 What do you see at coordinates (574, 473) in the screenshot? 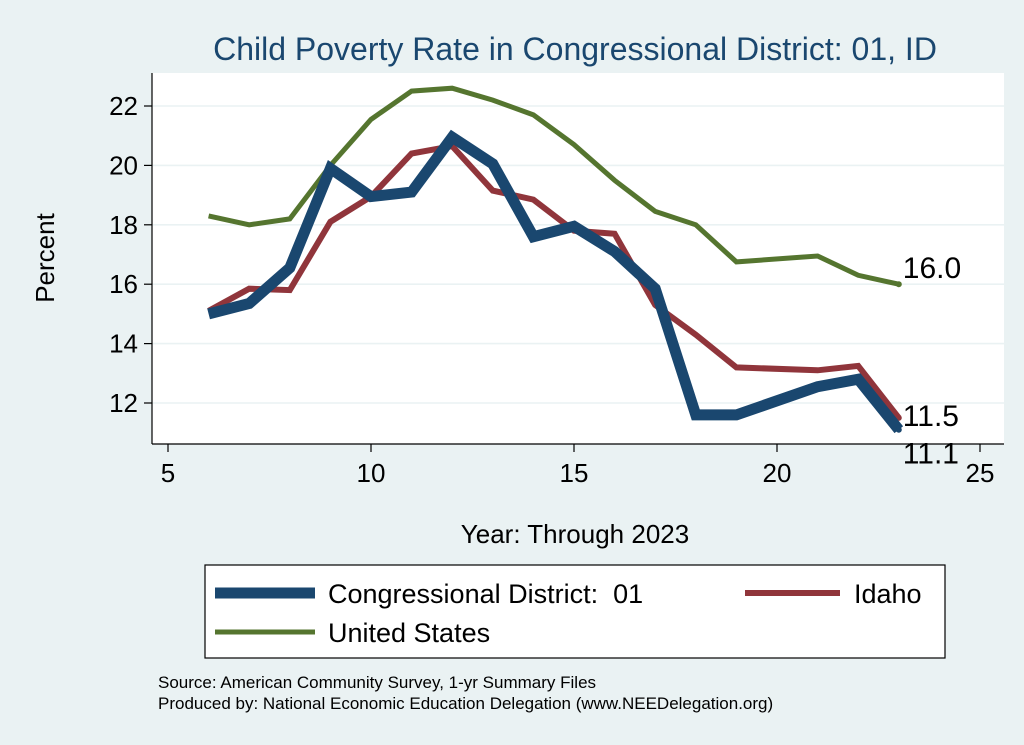
I see `x-tick-label-15: 15` at bounding box center [574, 473].